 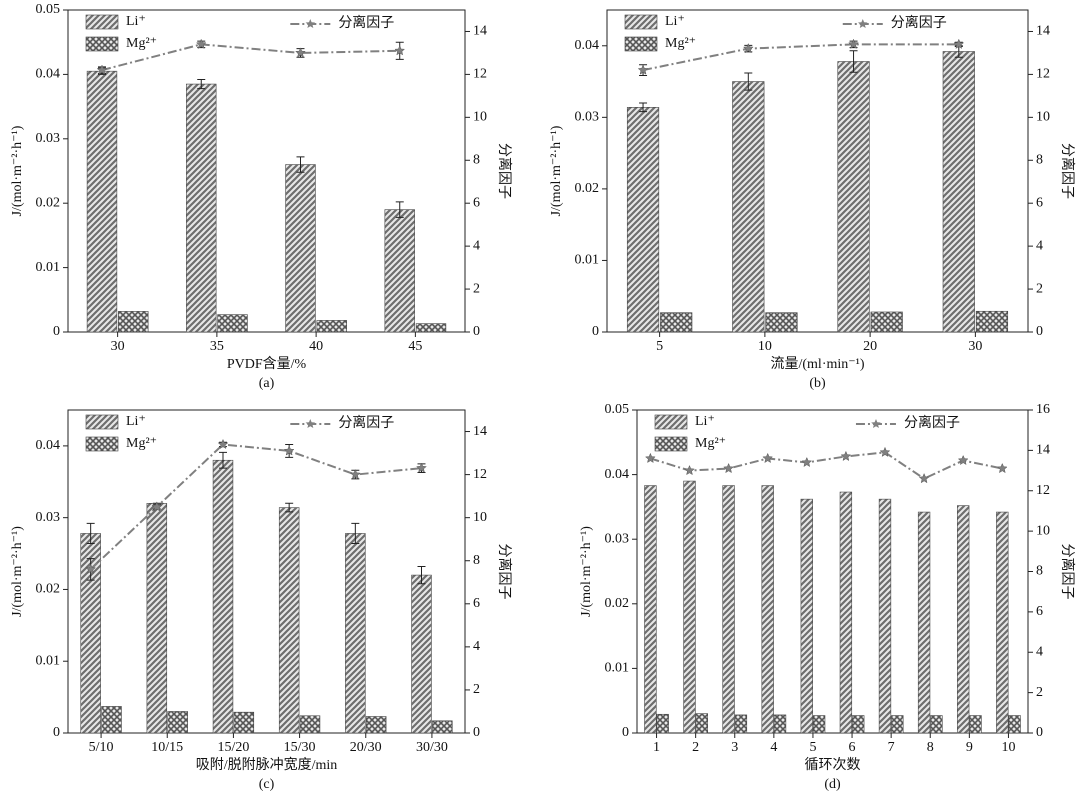 What do you see at coordinates (300, 747) in the screenshot?
I see `x-tick-label: 15/30` at bounding box center [300, 747].